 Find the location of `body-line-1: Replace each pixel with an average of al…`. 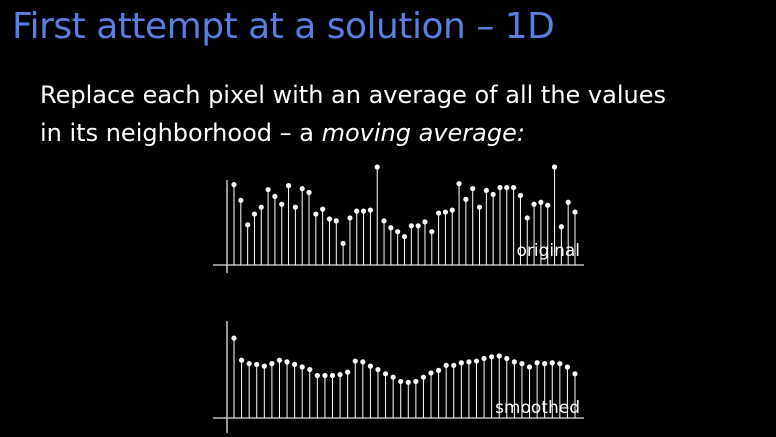

body-line-1: Replace each pixel with an average of al… is located at coordinates (353, 95).